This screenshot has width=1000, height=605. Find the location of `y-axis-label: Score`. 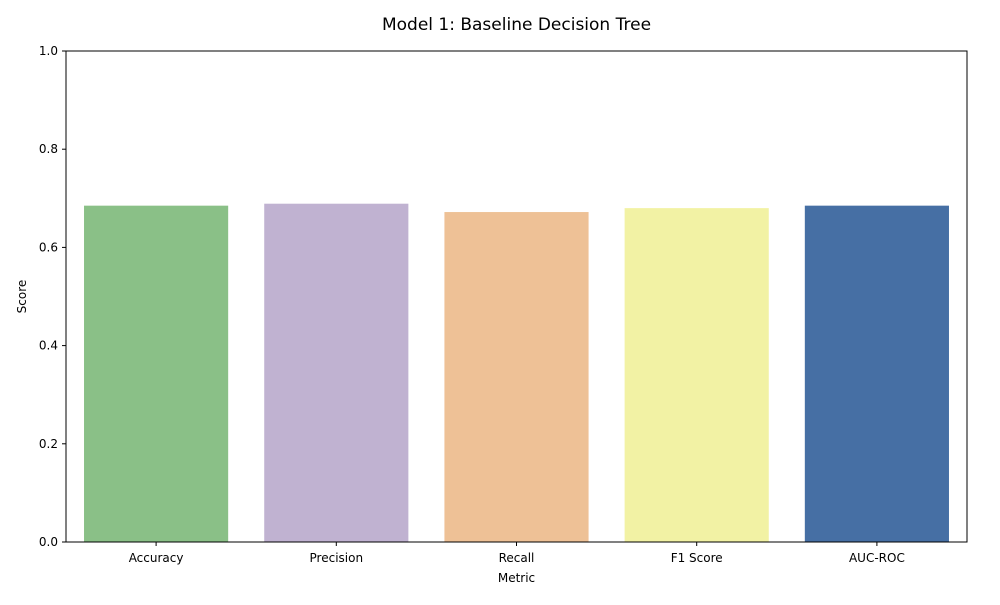

y-axis-label: Score is located at coordinates (22, 297).